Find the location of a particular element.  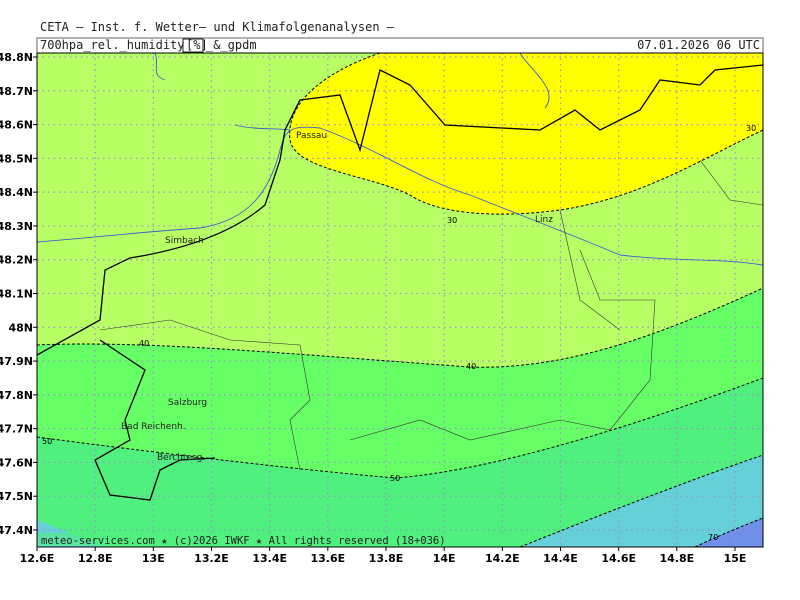

y-tick-label: 48.4N is located at coordinates (16, 192).